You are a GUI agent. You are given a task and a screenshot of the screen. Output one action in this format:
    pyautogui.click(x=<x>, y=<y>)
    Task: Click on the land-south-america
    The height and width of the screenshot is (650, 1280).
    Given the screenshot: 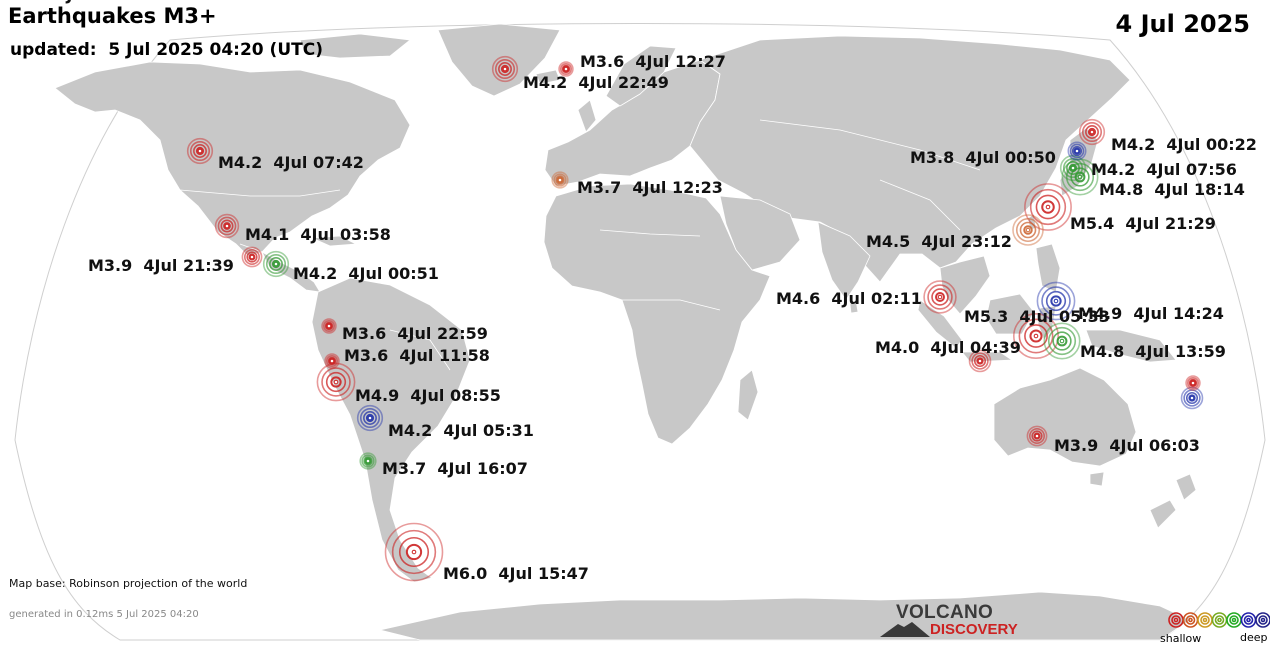 What is the action you would take?
    pyautogui.click(x=391, y=430)
    